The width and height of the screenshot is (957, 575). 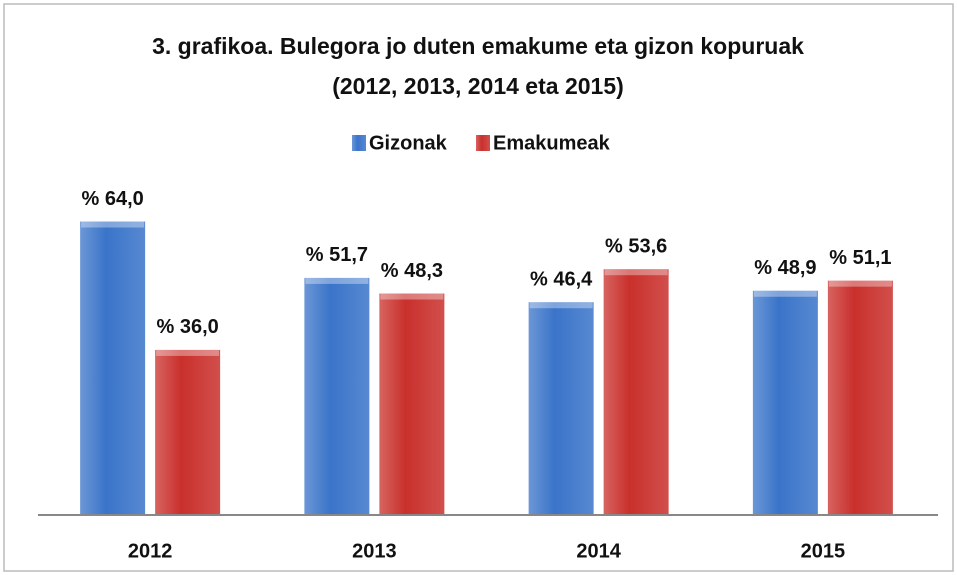 What do you see at coordinates (150, 551) in the screenshot?
I see `x-tick-label: 2012` at bounding box center [150, 551].